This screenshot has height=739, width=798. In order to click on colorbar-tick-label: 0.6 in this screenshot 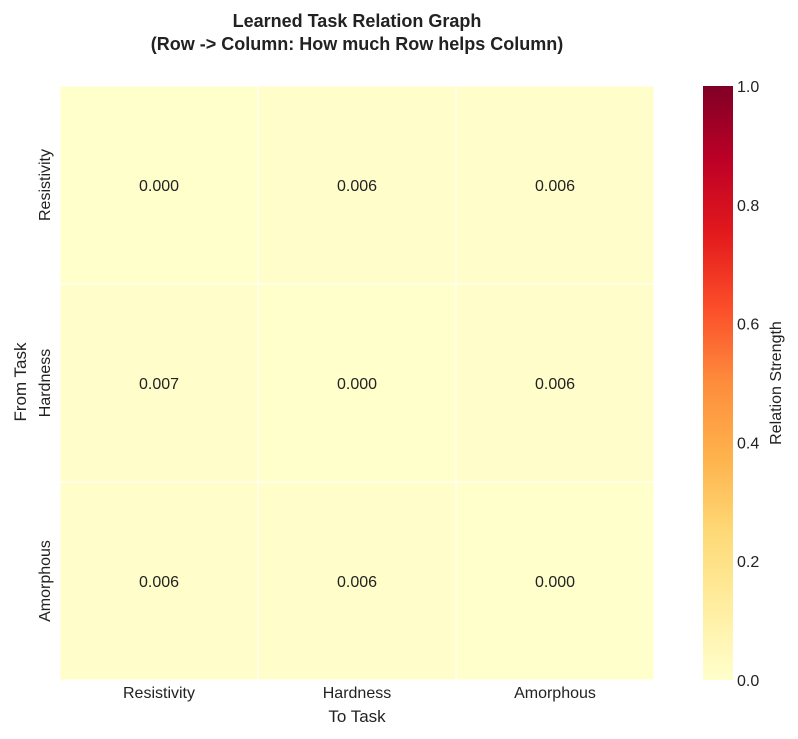, I will do `click(748, 325)`.